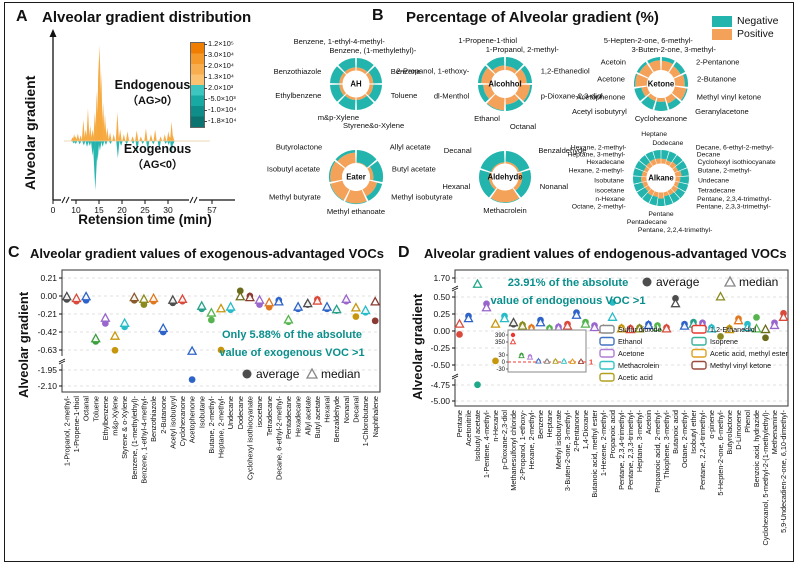 Image resolution: width=798 pixels, height=565 pixels. What do you see at coordinates (722, 34) in the screenshot?
I see `positive-swatch` at bounding box center [722, 34].